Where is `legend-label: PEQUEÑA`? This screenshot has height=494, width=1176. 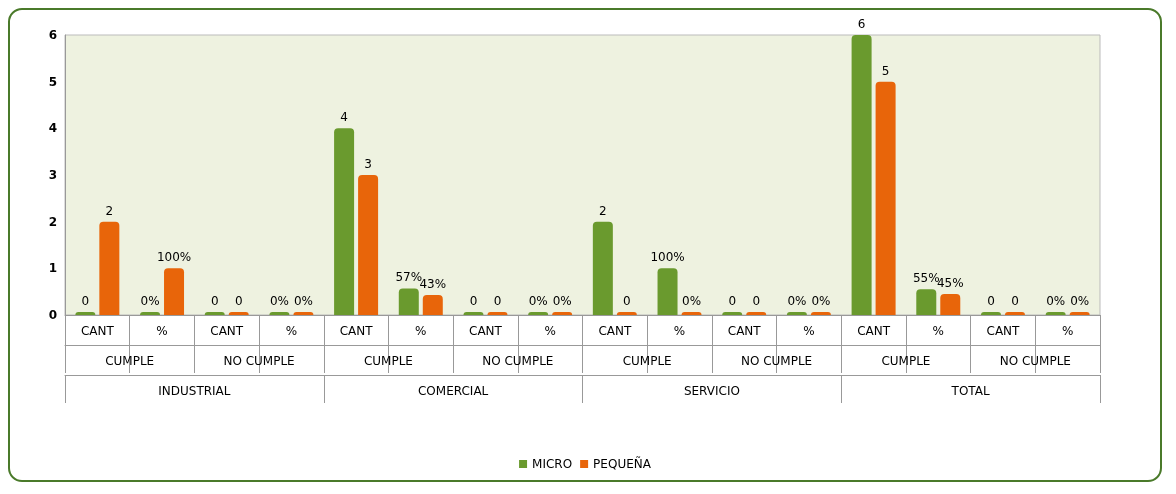 legend-label: PEQUEÑA is located at coordinates (622, 463).